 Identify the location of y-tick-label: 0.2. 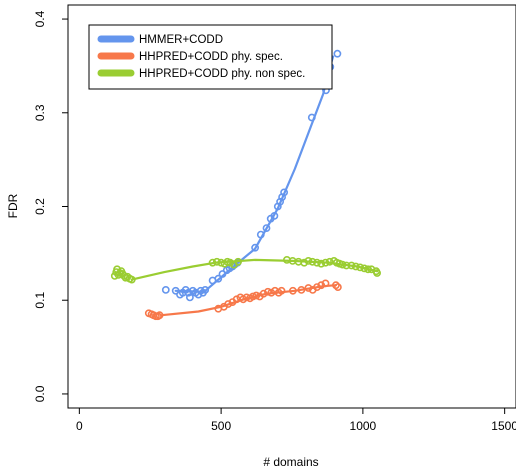
(40, 206).